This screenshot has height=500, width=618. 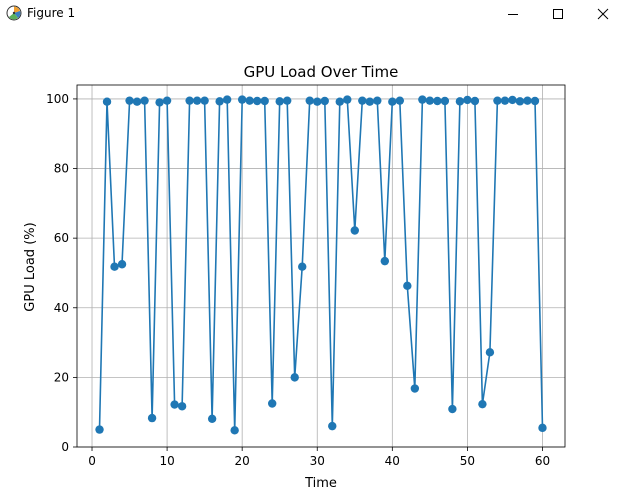 What do you see at coordinates (309, 14) in the screenshot?
I see `window-titlebar: Figure 1` at bounding box center [309, 14].